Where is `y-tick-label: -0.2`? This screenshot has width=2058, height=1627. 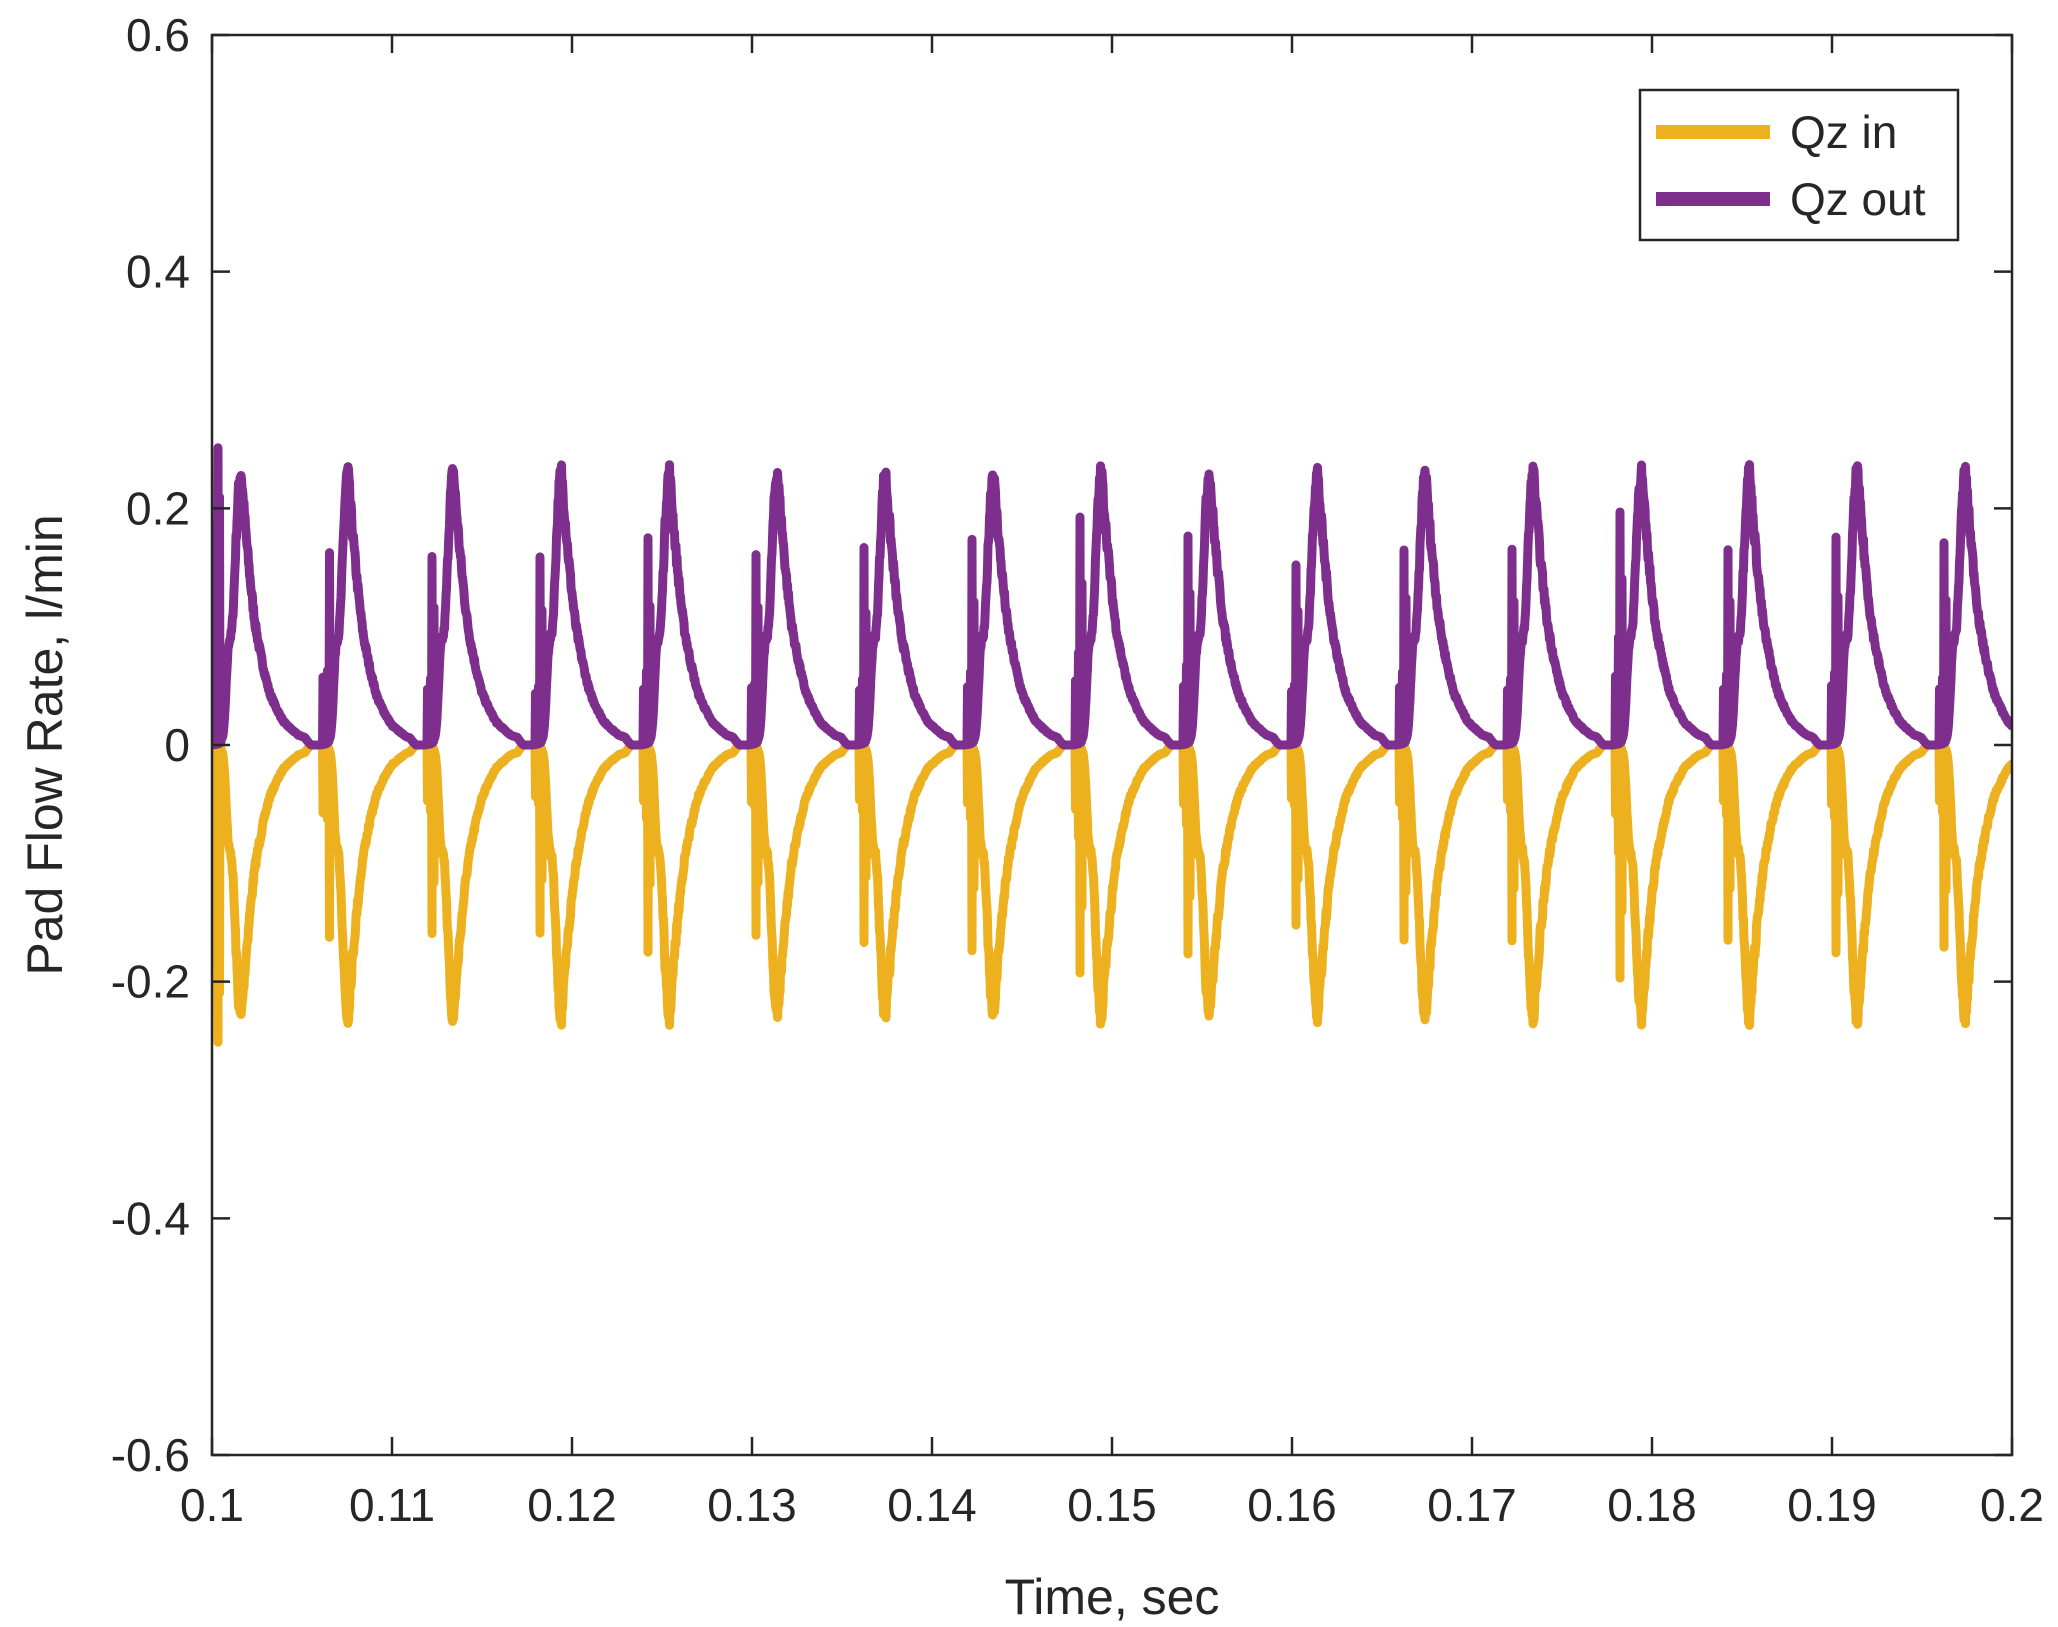
y-tick-label: -0.2 is located at coordinates (150, 982).